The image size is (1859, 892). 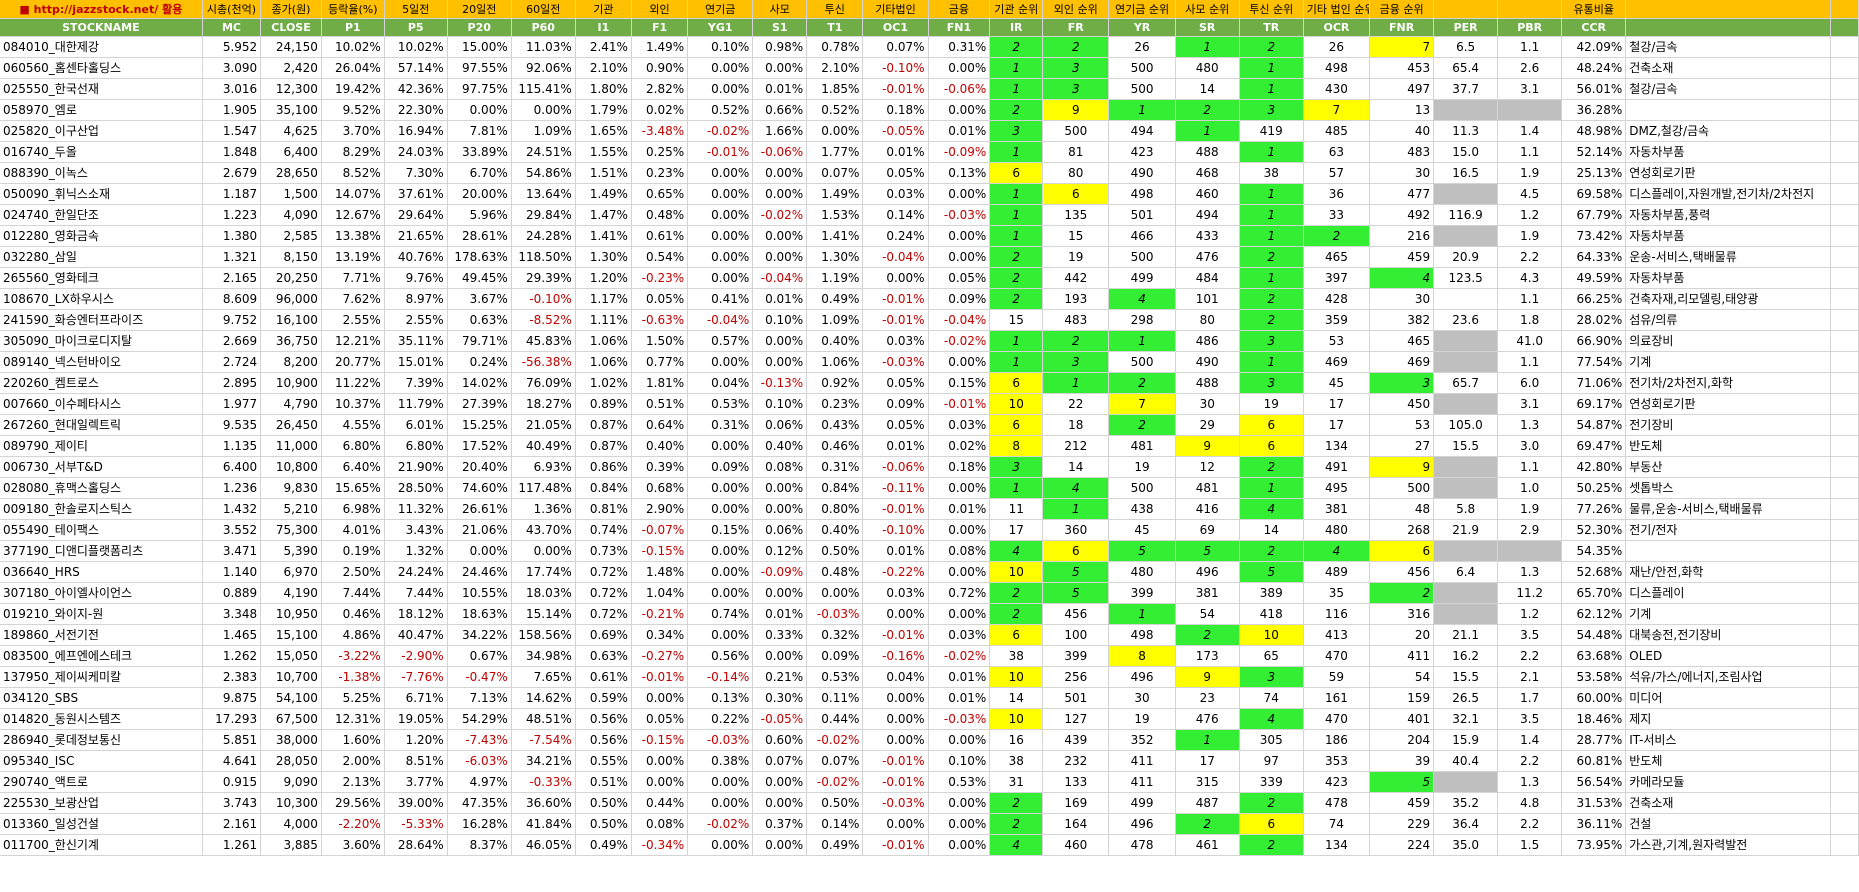 I want to click on value-cell: -0.15%, so click(x=660, y=551).